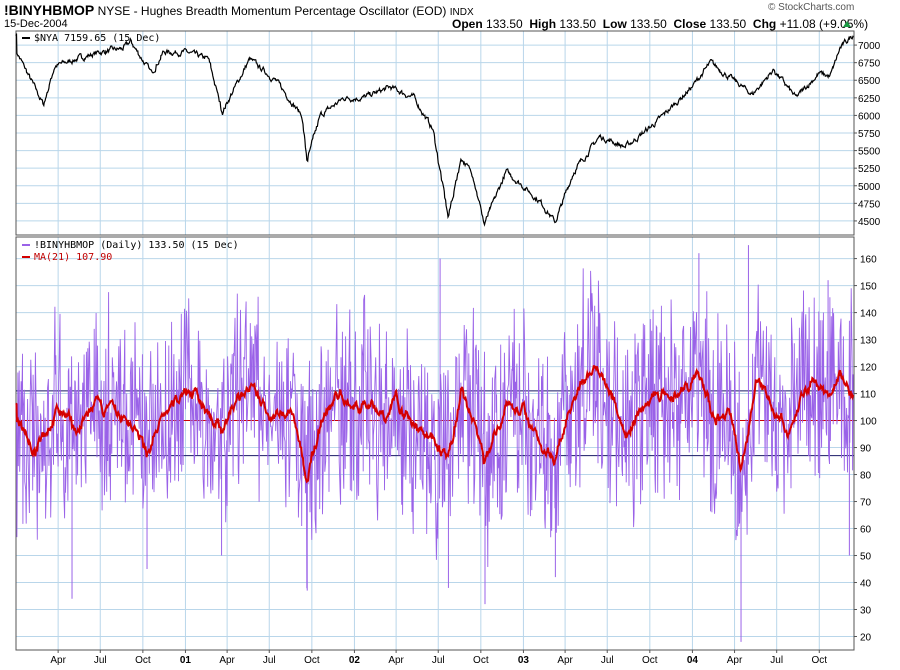 The width and height of the screenshot is (900, 670). What do you see at coordinates (355, 660) in the screenshot?
I see `xtick-label-2002-01-01: 02` at bounding box center [355, 660].